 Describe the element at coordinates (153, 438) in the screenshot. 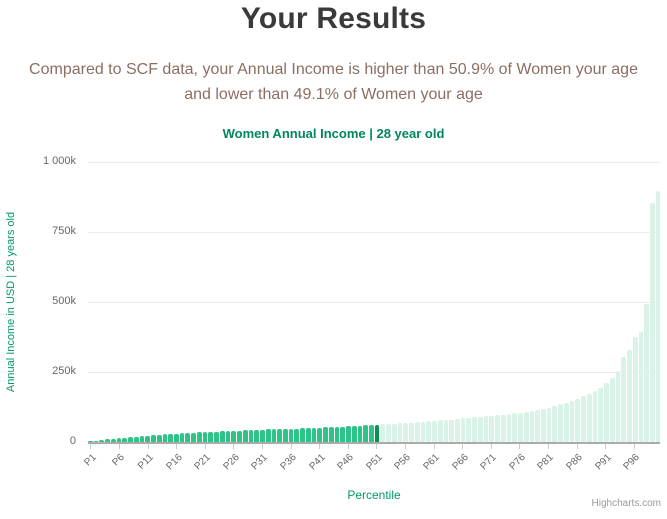

I see `bar-P12` at that location.